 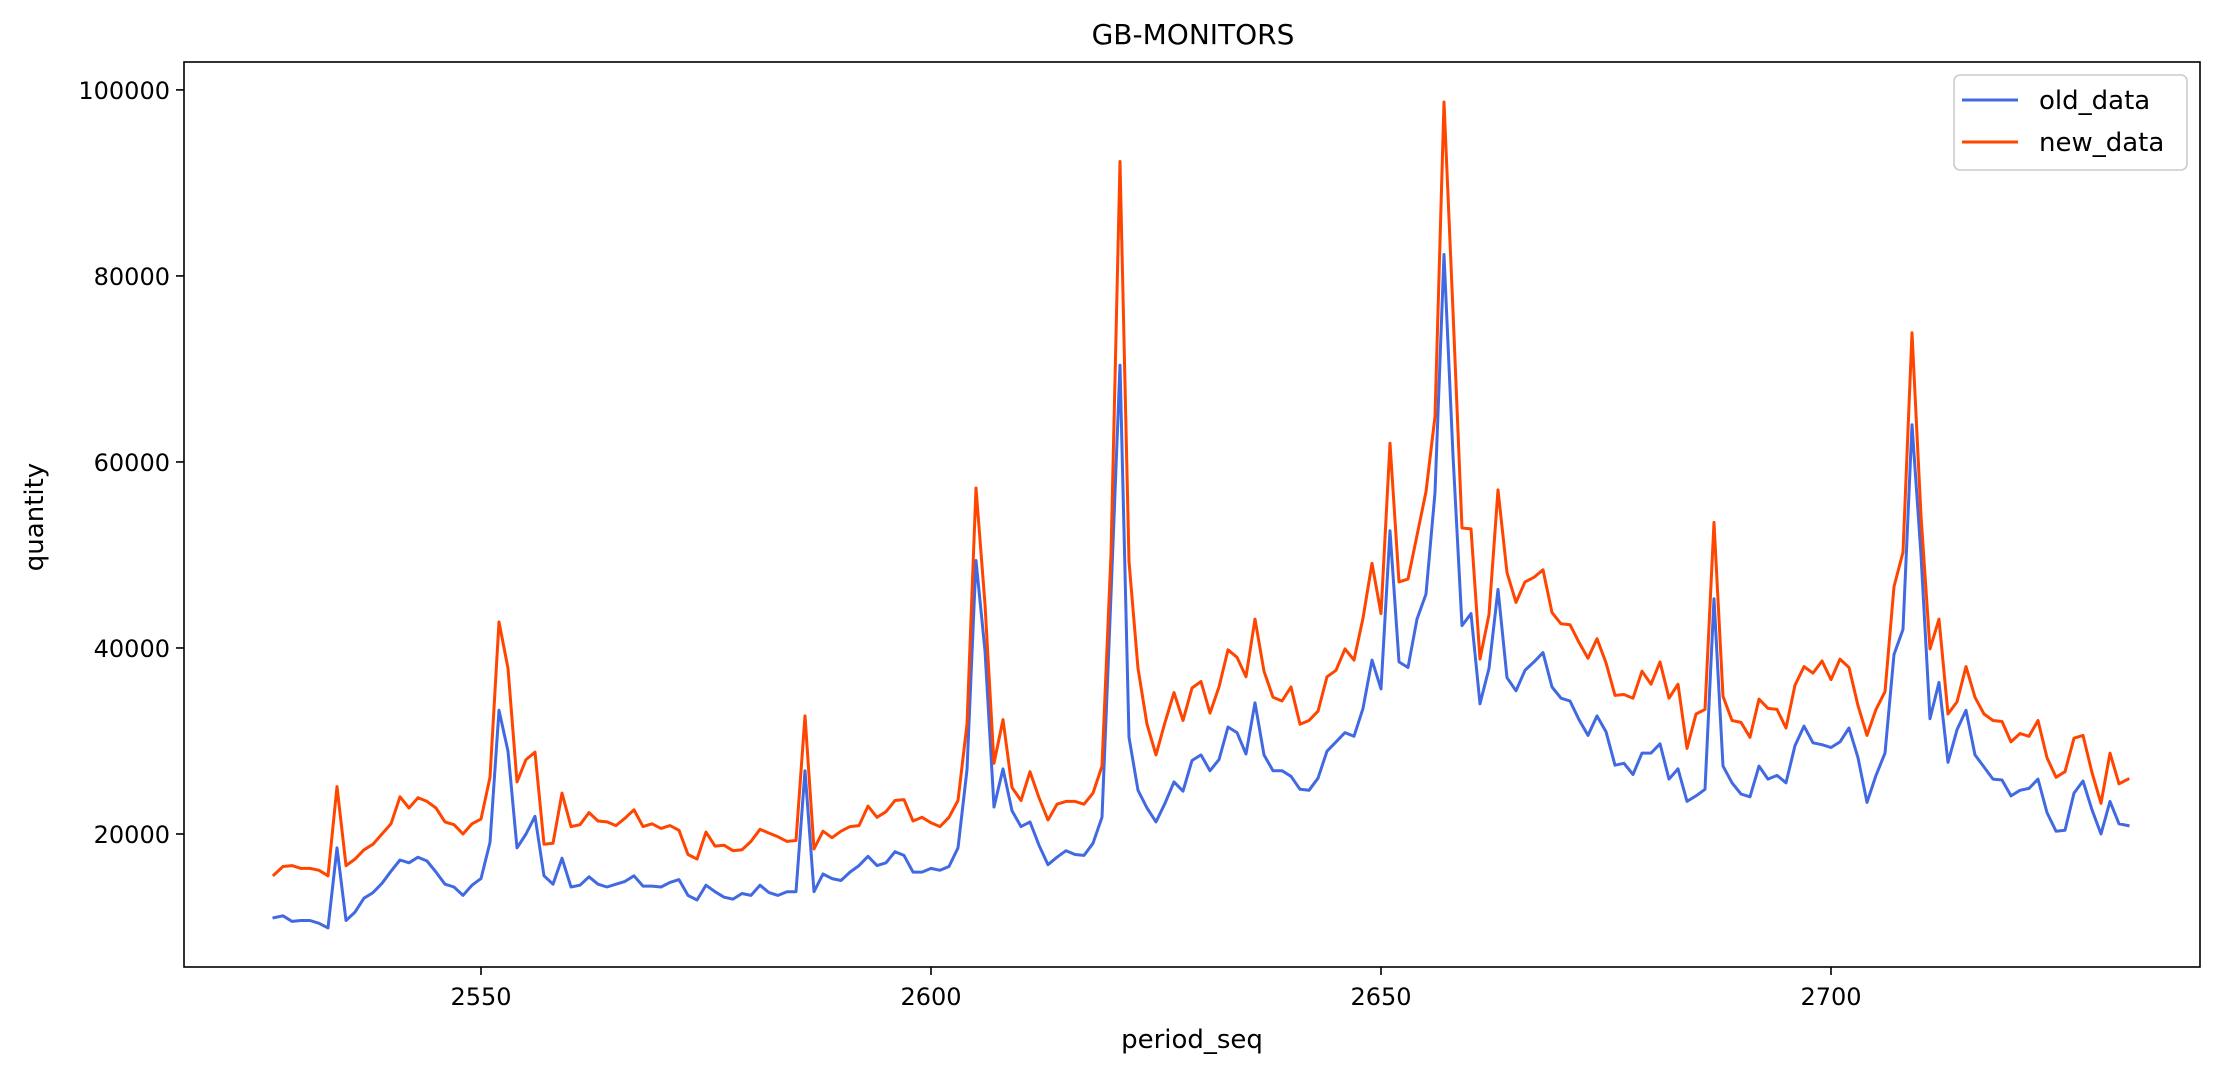 I want to click on y-axis-ticks: 20000 40000 60000 80000 100000, so click(x=131, y=463).